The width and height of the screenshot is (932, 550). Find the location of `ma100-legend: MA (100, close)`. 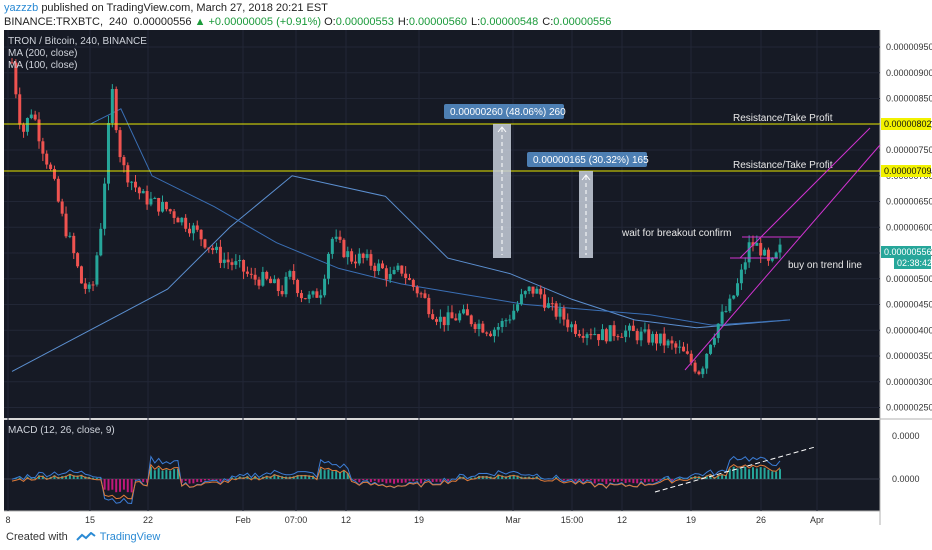

ma100-legend: MA (100, close) is located at coordinates (42, 65).